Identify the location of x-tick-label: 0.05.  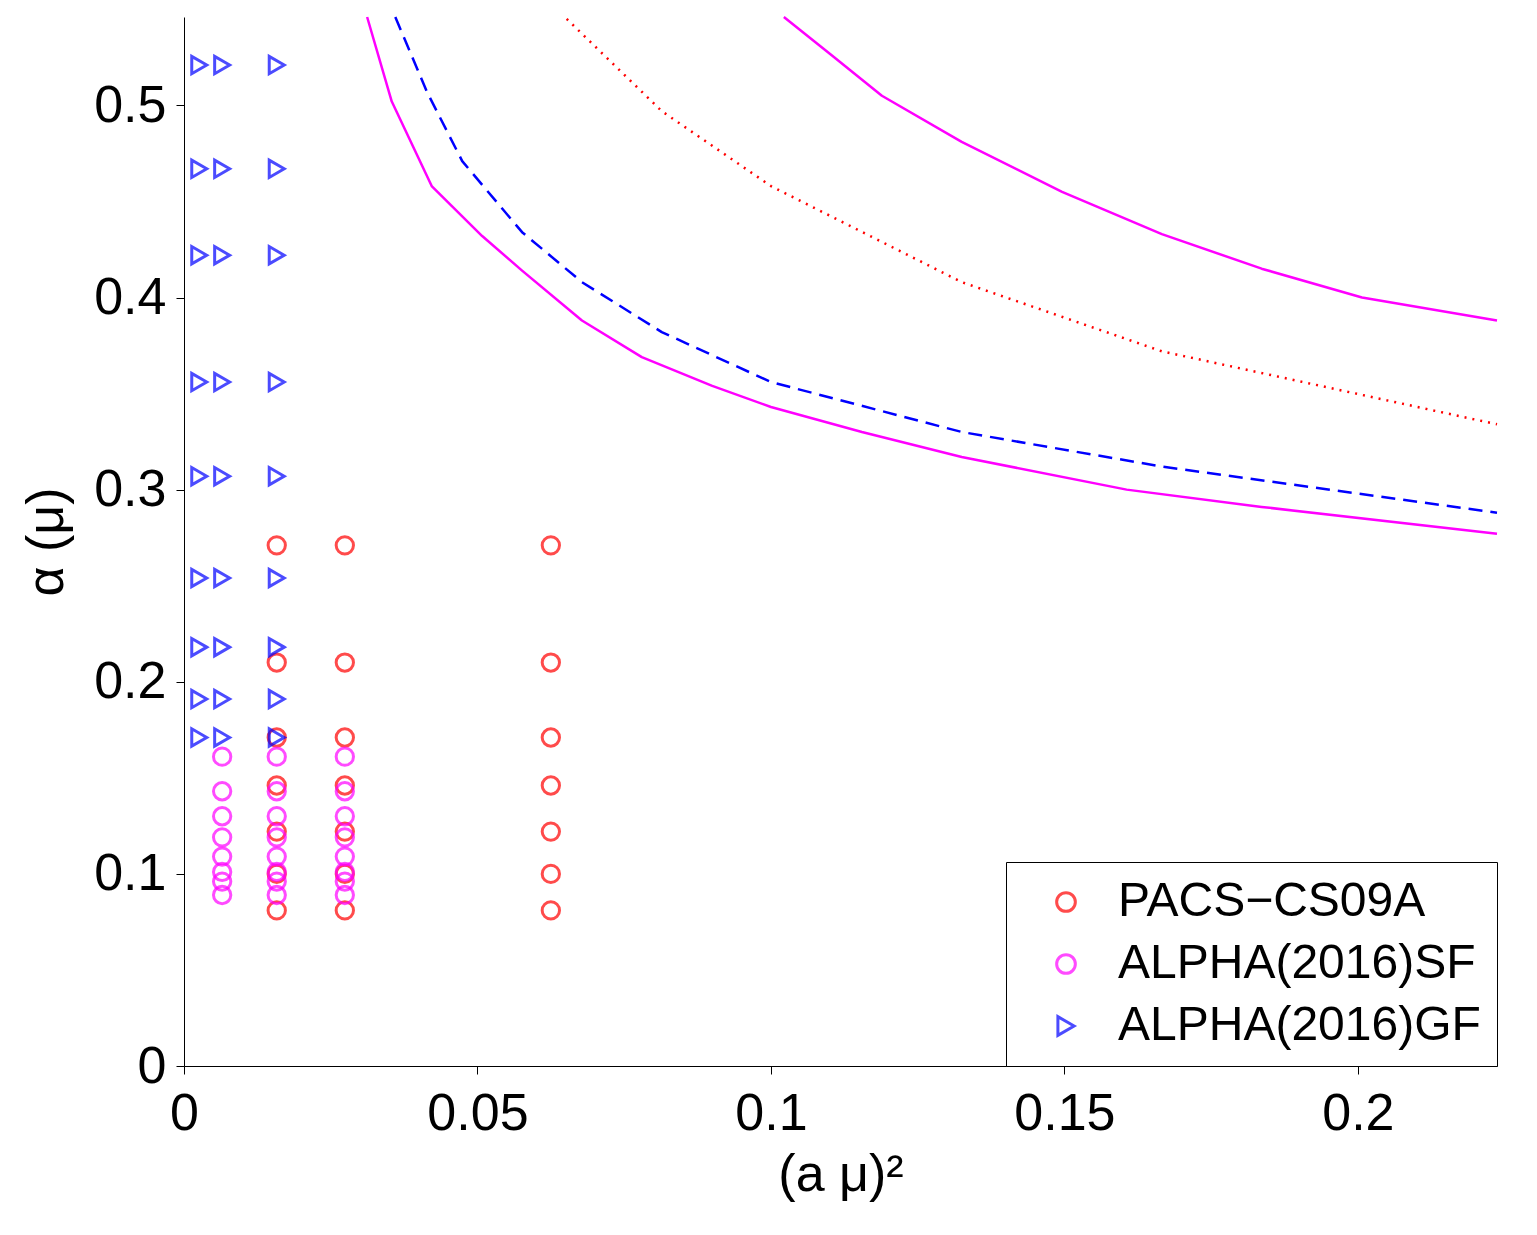
(478, 1111).